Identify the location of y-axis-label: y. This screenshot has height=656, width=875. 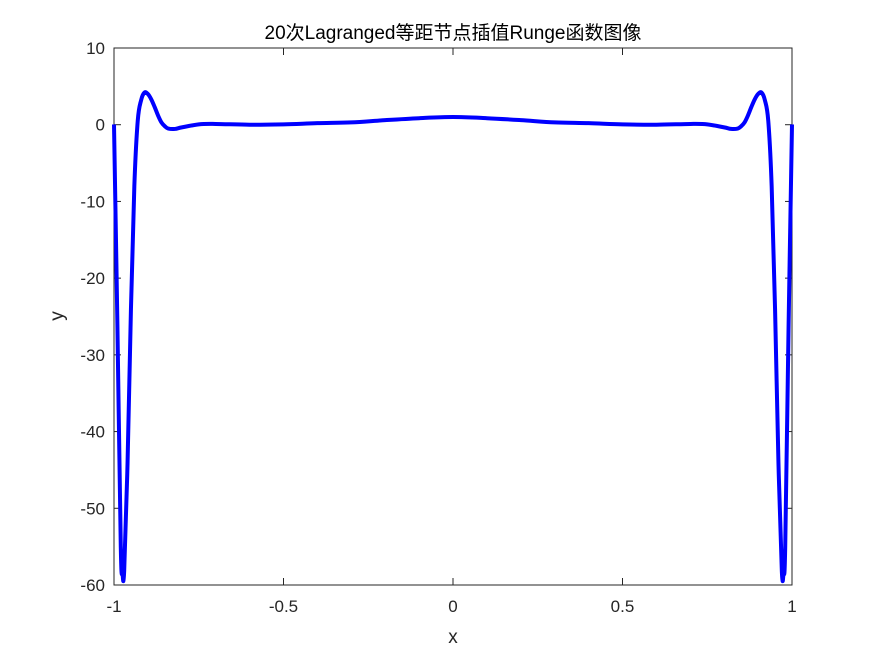
(57, 316).